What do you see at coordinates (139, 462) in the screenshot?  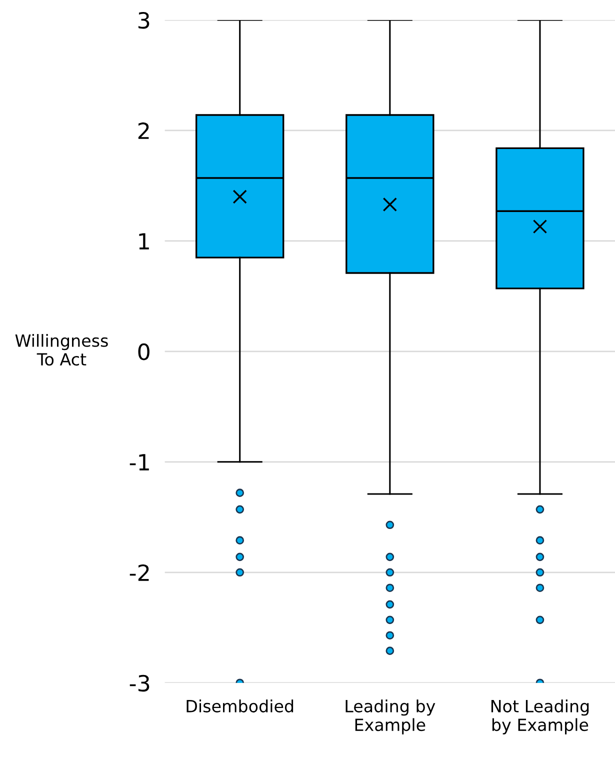 I see `y-tick-label: -1` at bounding box center [139, 462].